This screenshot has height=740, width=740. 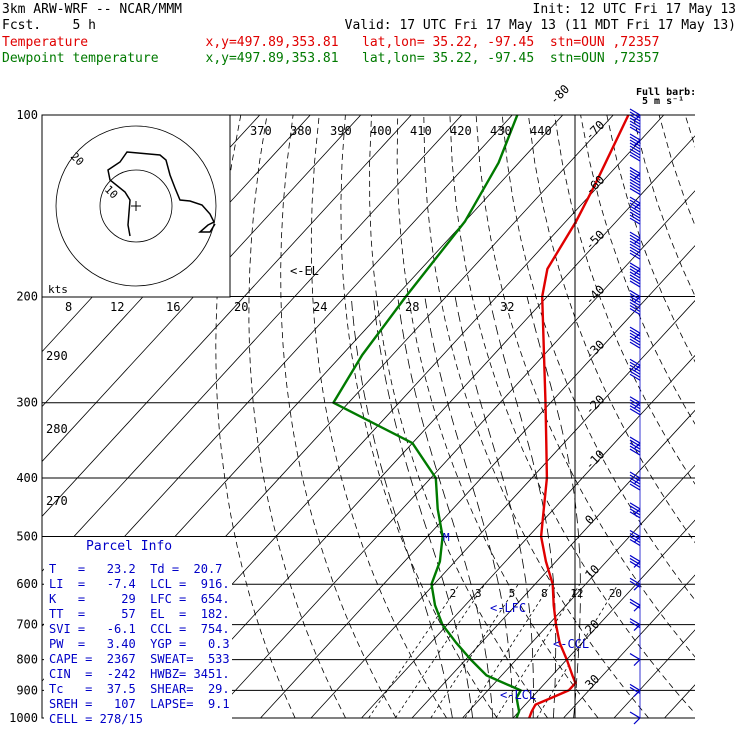 What do you see at coordinates (320, 307) in the screenshot?
I see `hodograph-speed-label: 24` at bounding box center [320, 307].